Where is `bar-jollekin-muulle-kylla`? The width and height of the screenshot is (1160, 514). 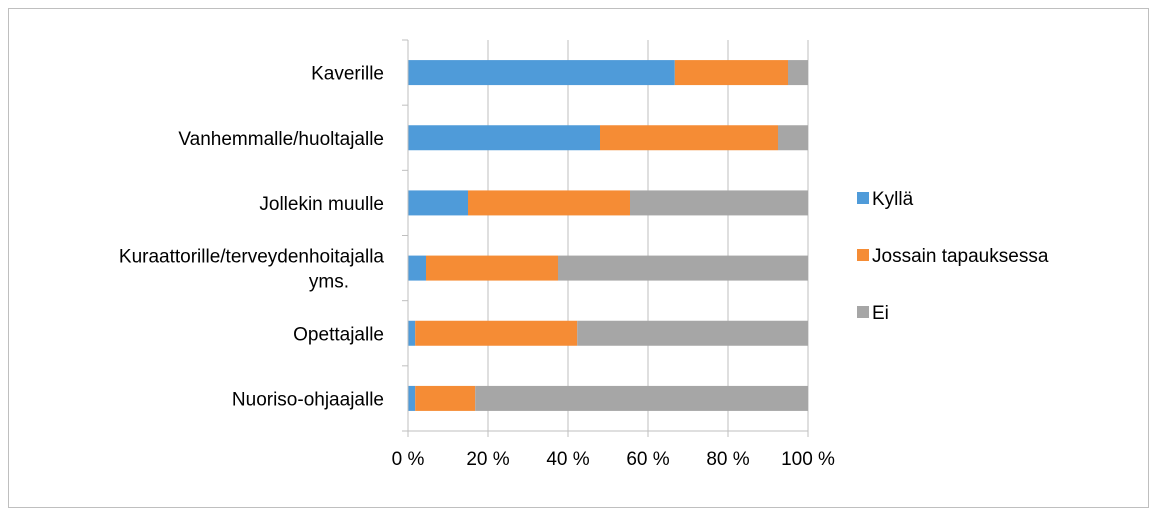
bar-jollekin-muulle-kylla is located at coordinates (438, 203).